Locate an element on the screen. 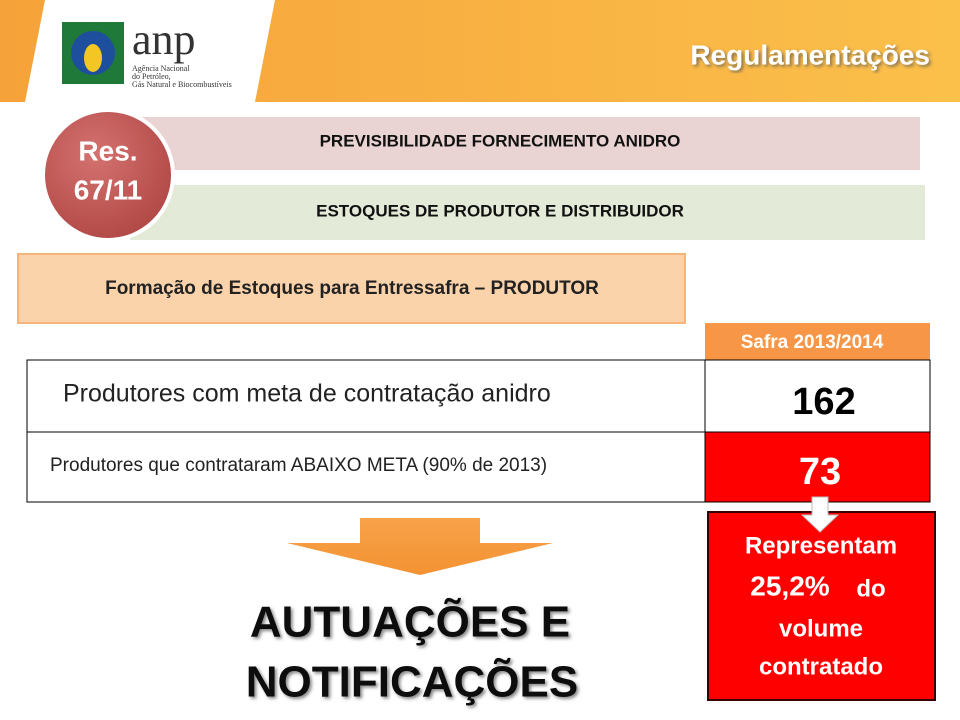  logo-drop is located at coordinates (93, 58).